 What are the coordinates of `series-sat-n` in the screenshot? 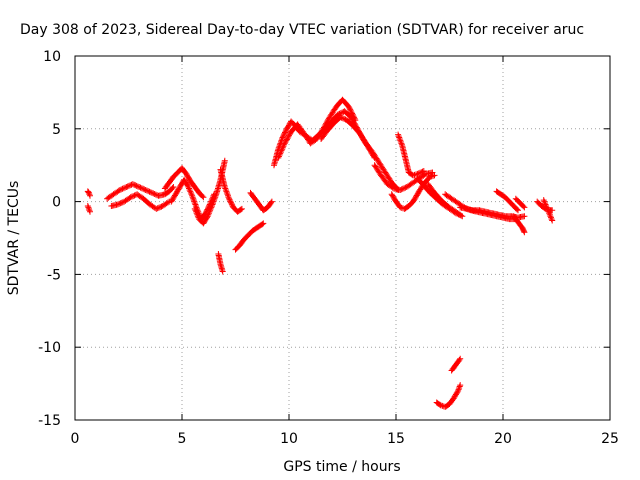 It's located at (360, 153).